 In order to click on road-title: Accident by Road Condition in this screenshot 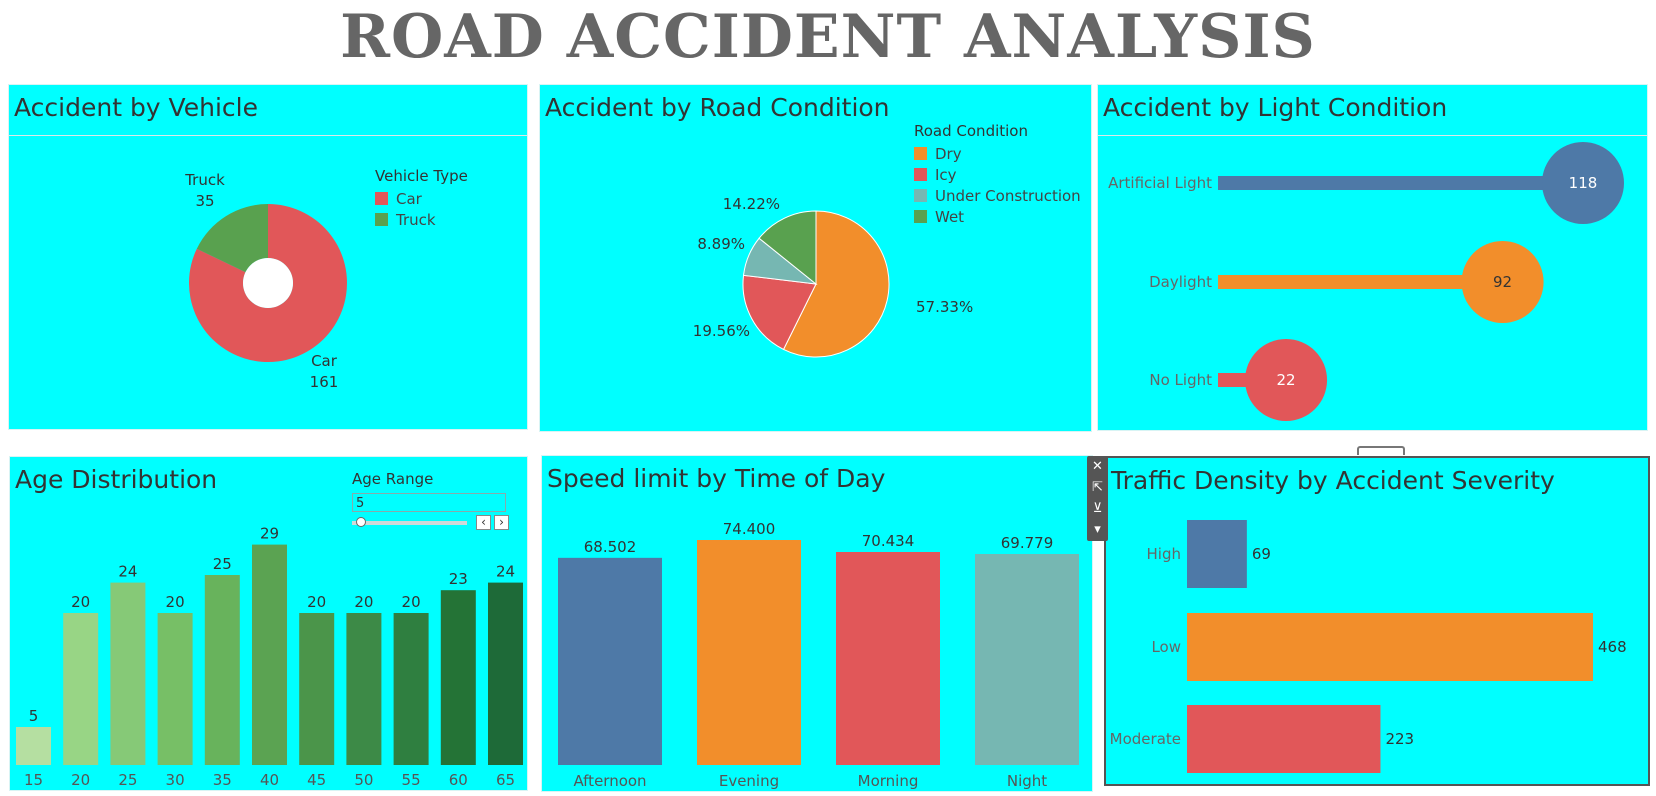, I will do `click(717, 107)`.